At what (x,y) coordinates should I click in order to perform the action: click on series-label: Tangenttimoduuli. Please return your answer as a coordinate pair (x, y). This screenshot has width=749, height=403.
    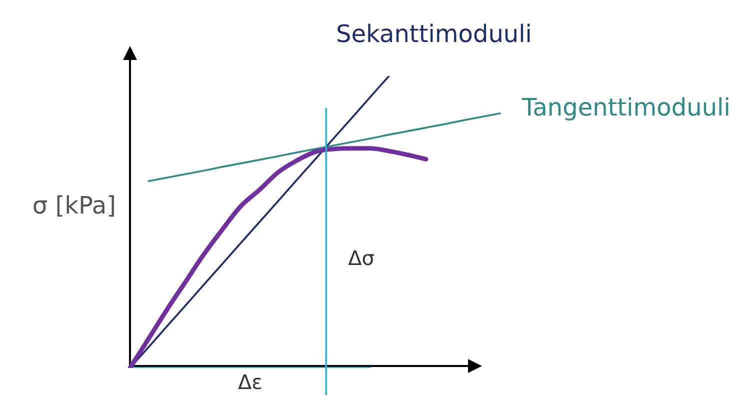
    Looking at the image, I should click on (625, 108).